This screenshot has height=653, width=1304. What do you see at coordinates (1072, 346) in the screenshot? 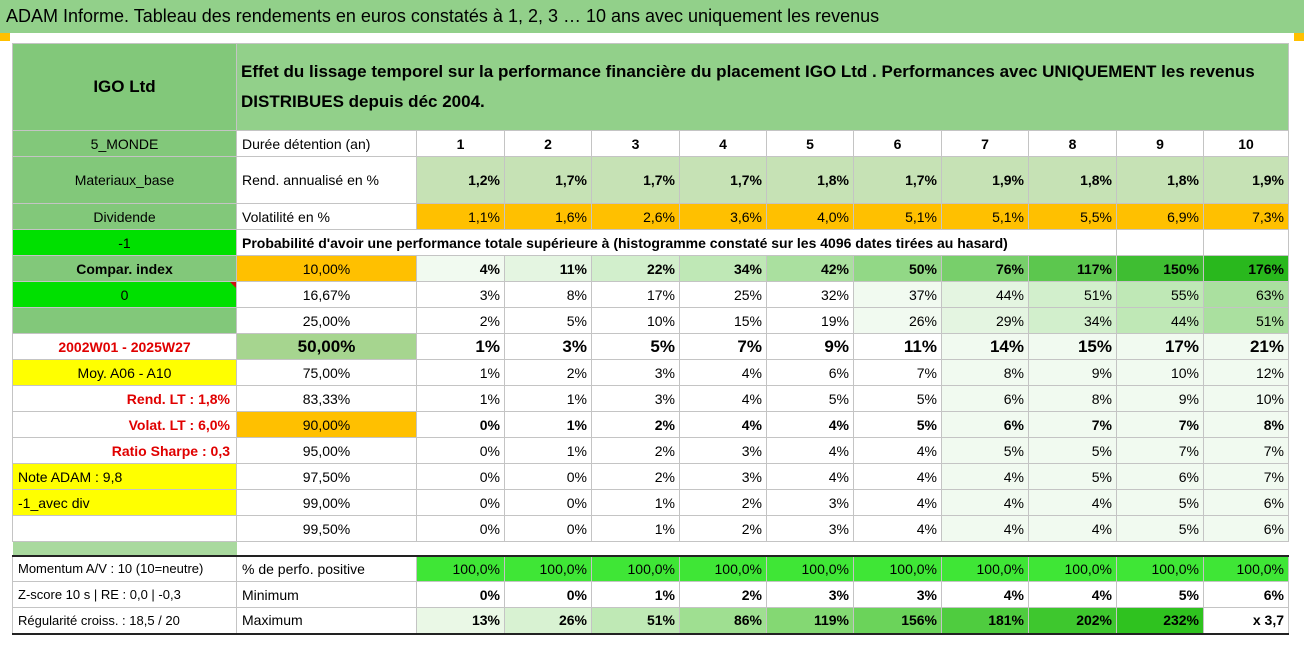
I see `probability-cell: 15%` at bounding box center [1072, 346].